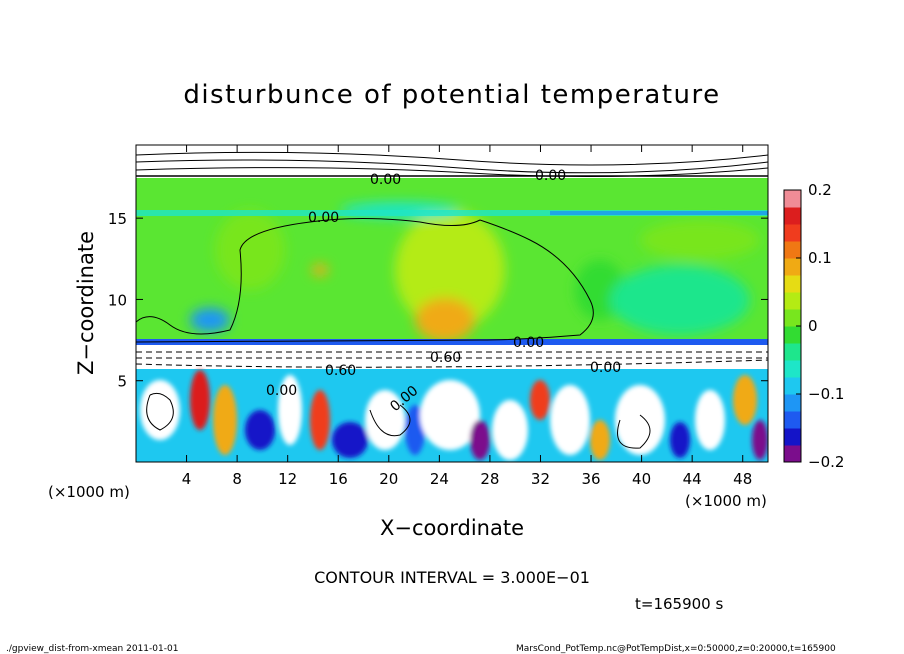 Image resolution: width=904 pixels, height=654 pixels. Describe the element at coordinates (540, 479) in the screenshot. I see `x-tick-label: 32` at that location.